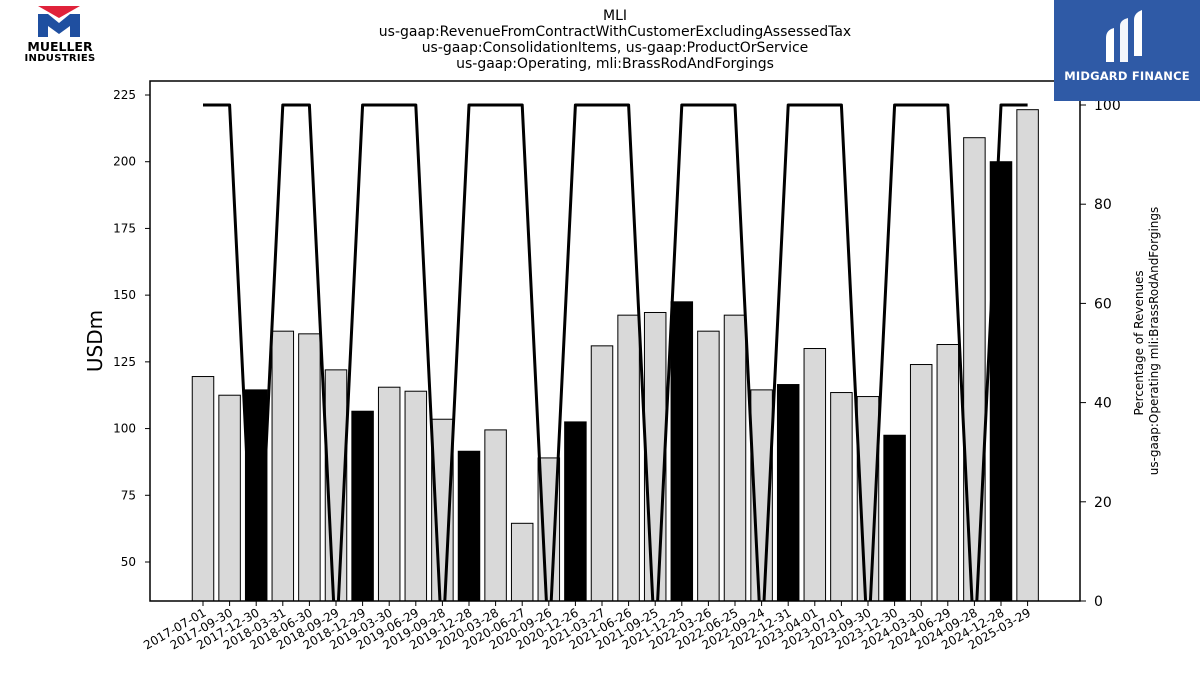 This screenshot has width=1200, height=675. What do you see at coordinates (124, 228) in the screenshot?
I see `y-tick-label: 175` at bounding box center [124, 228].